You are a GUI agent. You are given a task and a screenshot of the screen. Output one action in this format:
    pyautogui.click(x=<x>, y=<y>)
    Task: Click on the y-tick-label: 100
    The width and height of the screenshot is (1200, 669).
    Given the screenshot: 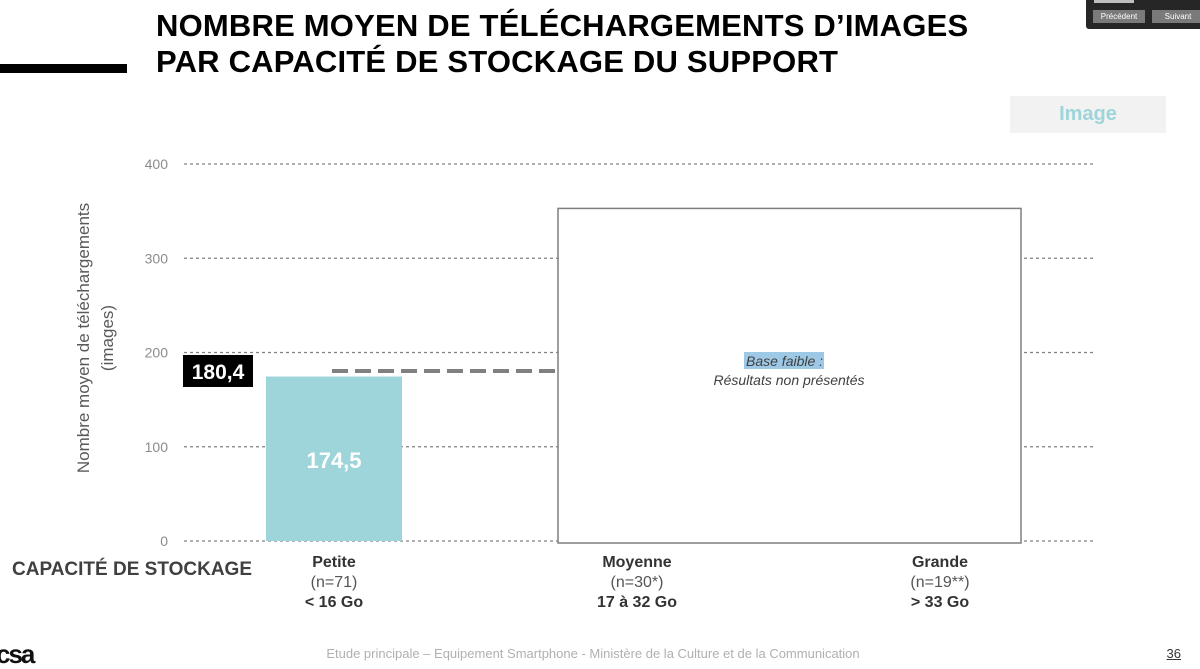 What is the action you would take?
    pyautogui.click(x=157, y=447)
    